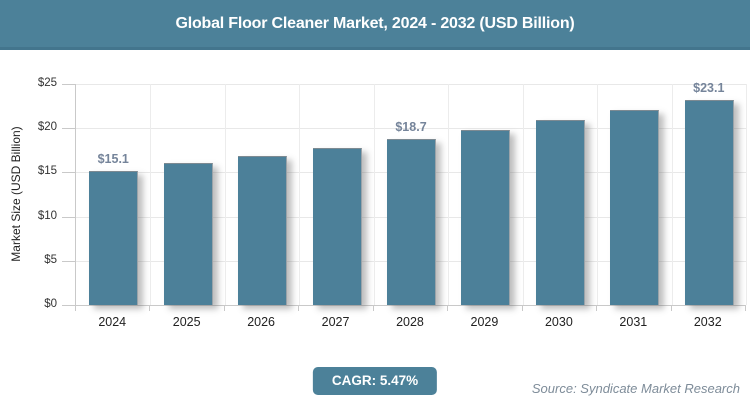 The height and width of the screenshot is (417, 750). Describe the element at coordinates (558, 322) in the screenshot. I see `x-tick-label-2030: 2030` at that location.